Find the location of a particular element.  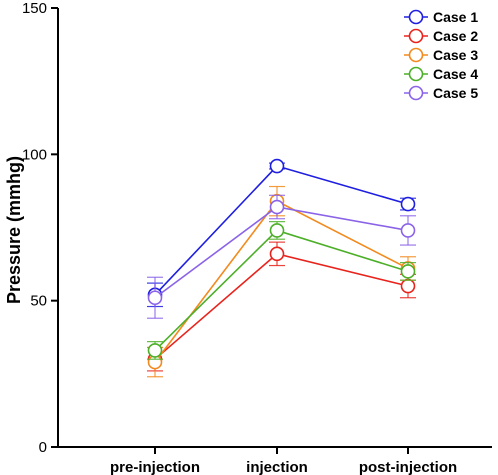

legend-label: Case 2 is located at coordinates (455, 36).